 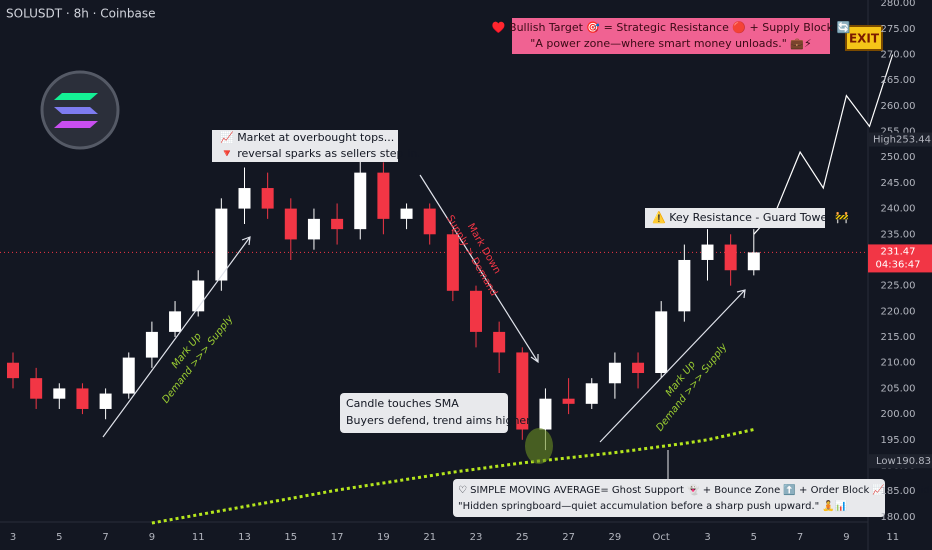 What do you see at coordinates (898, 106) in the screenshot?
I see `y-tick-label: 260.00` at bounding box center [898, 106].